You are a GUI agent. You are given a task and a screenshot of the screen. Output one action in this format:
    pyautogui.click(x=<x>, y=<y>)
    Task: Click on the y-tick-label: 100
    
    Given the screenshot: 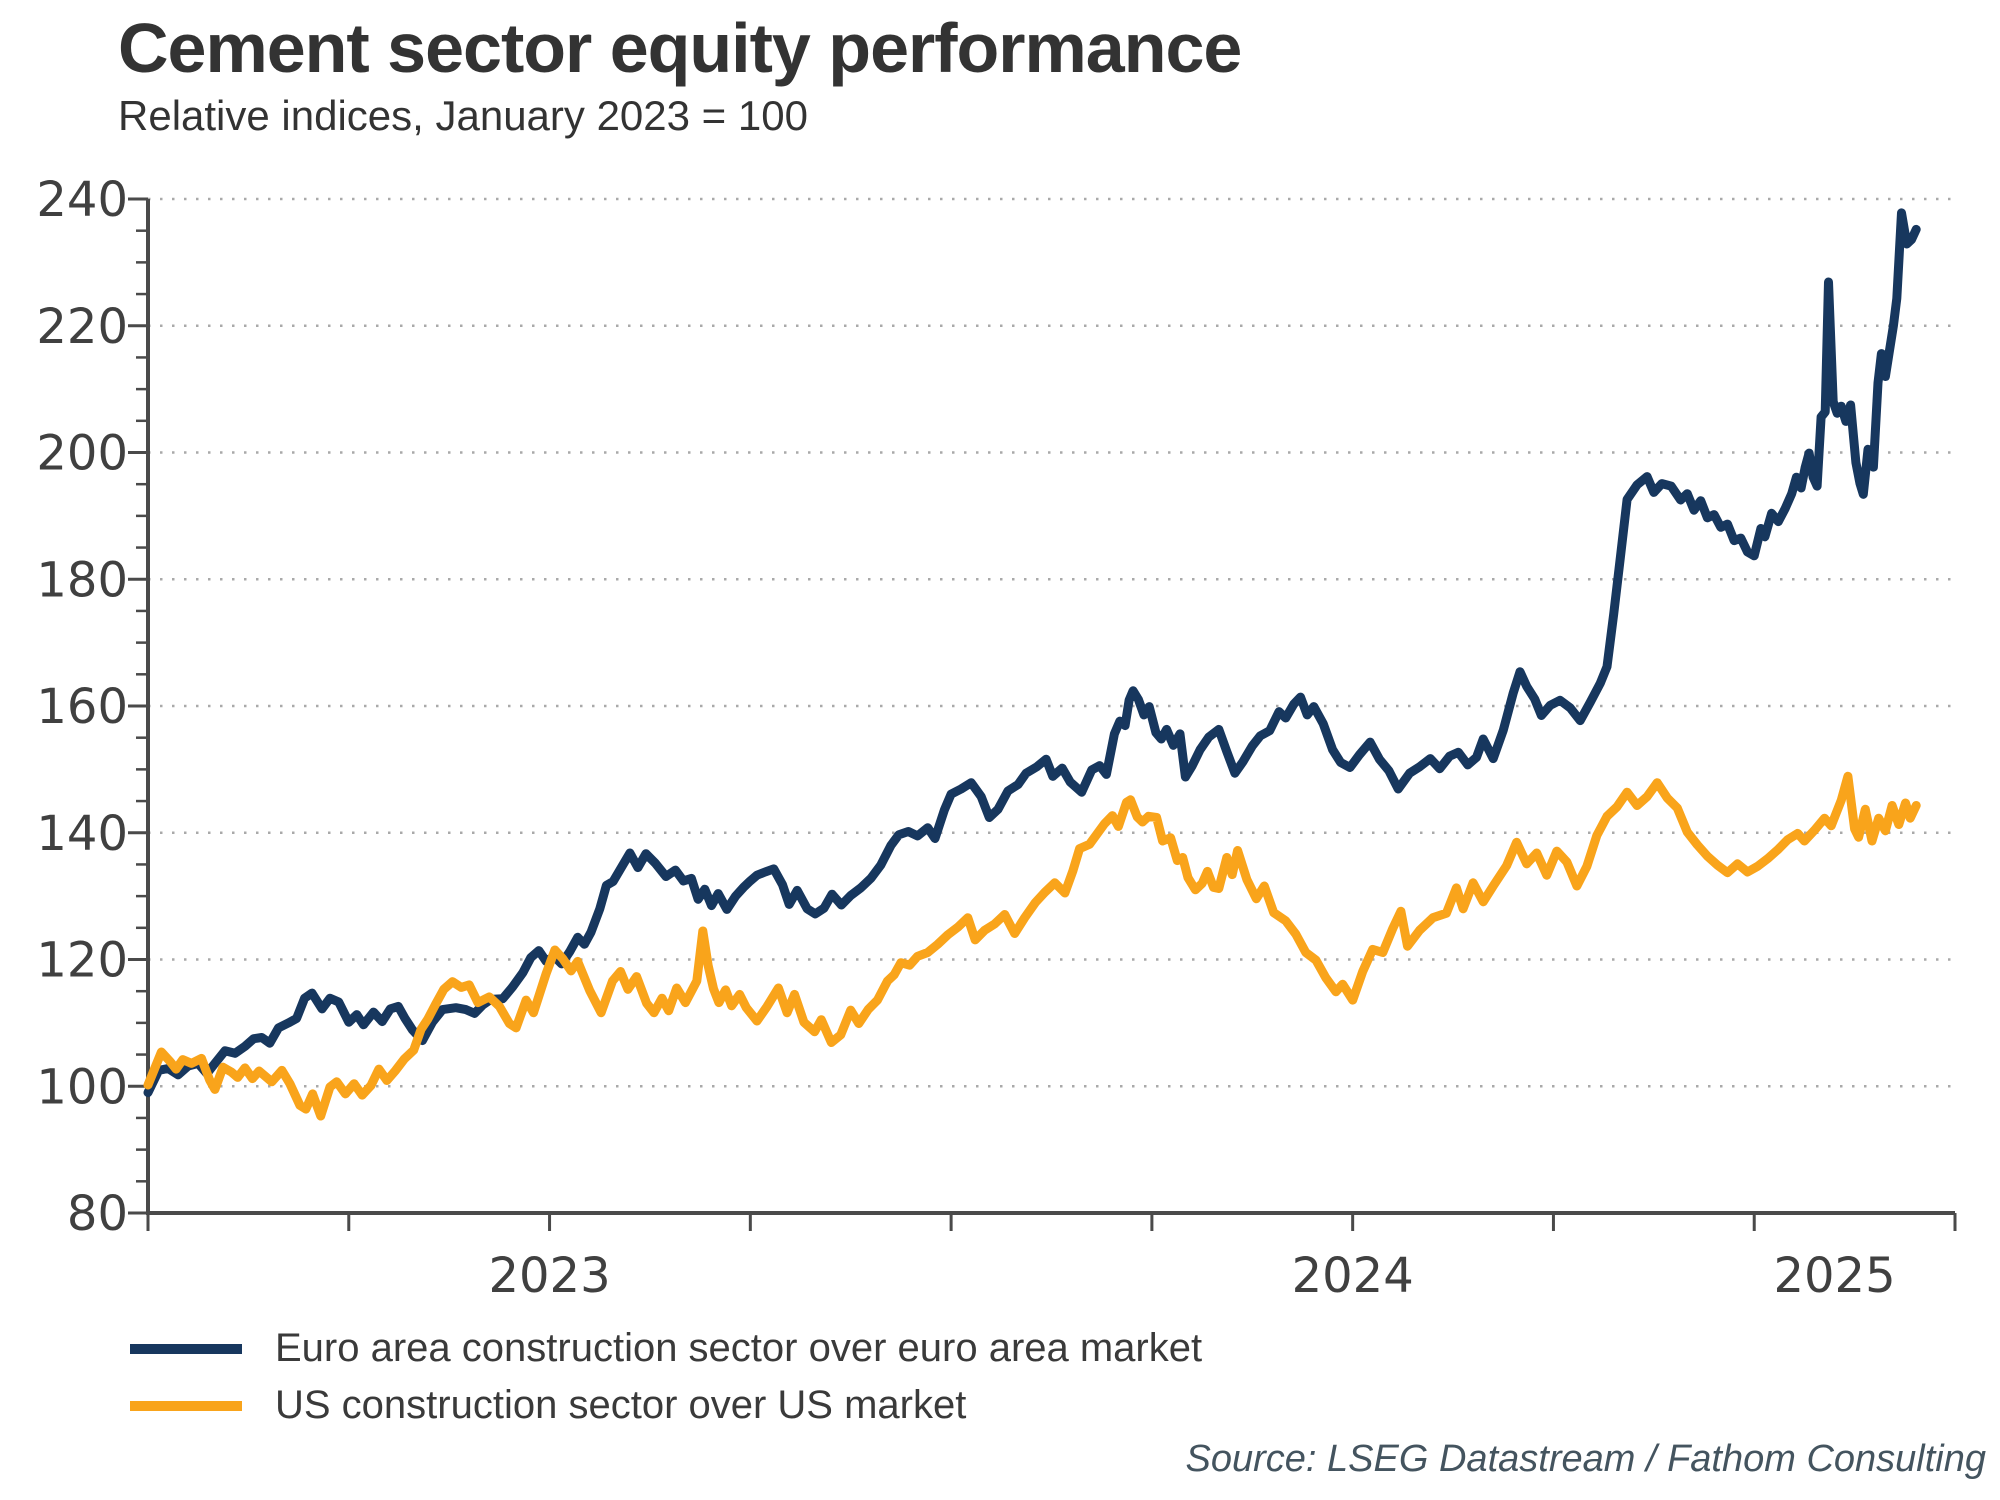 What is the action you would take?
    pyautogui.click(x=82, y=1087)
    